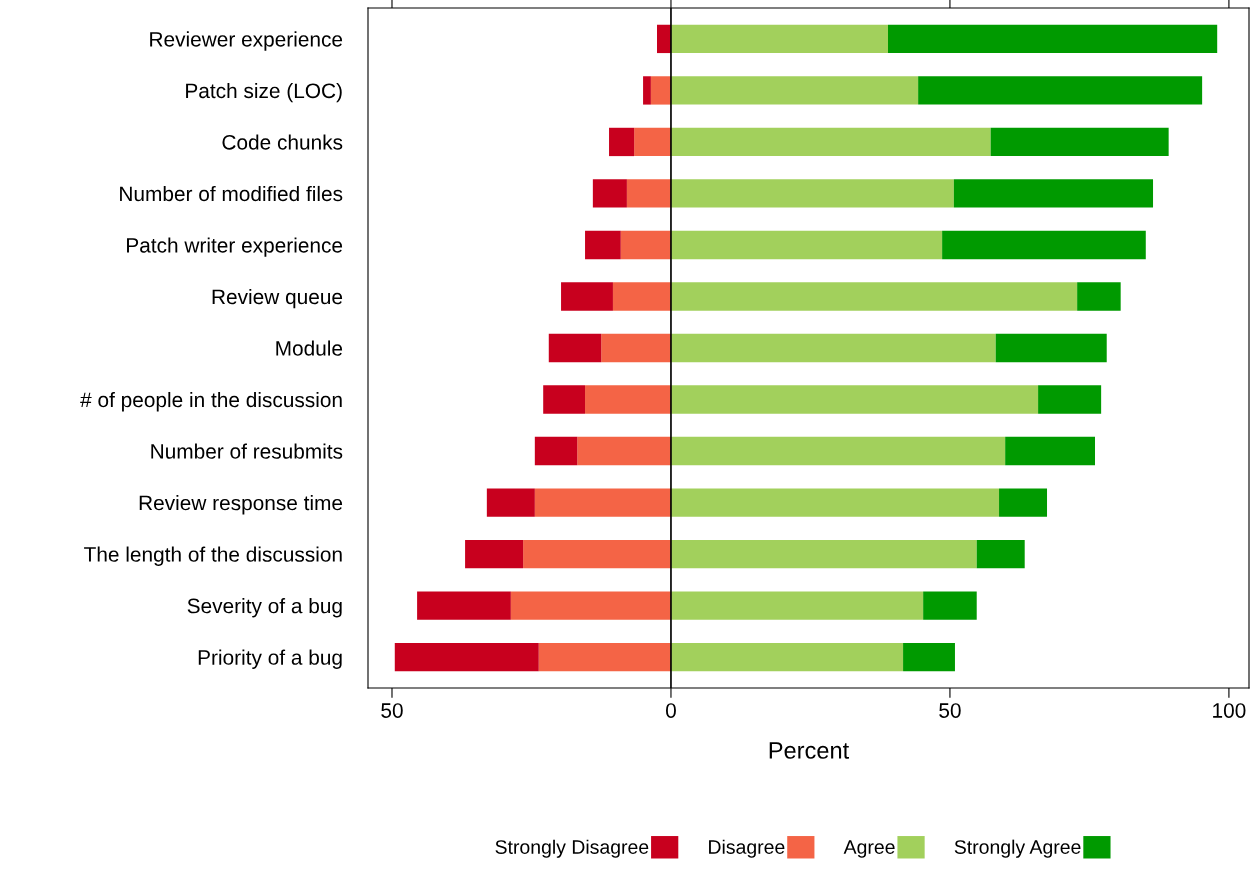  What do you see at coordinates (235, 247) in the screenshot?
I see `y-tick-label: Patch writer experience` at bounding box center [235, 247].